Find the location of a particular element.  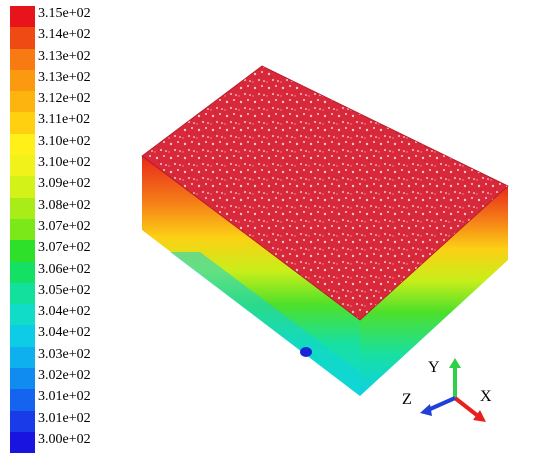

legend-row: 3.12e+02 is located at coordinates (80, 102).